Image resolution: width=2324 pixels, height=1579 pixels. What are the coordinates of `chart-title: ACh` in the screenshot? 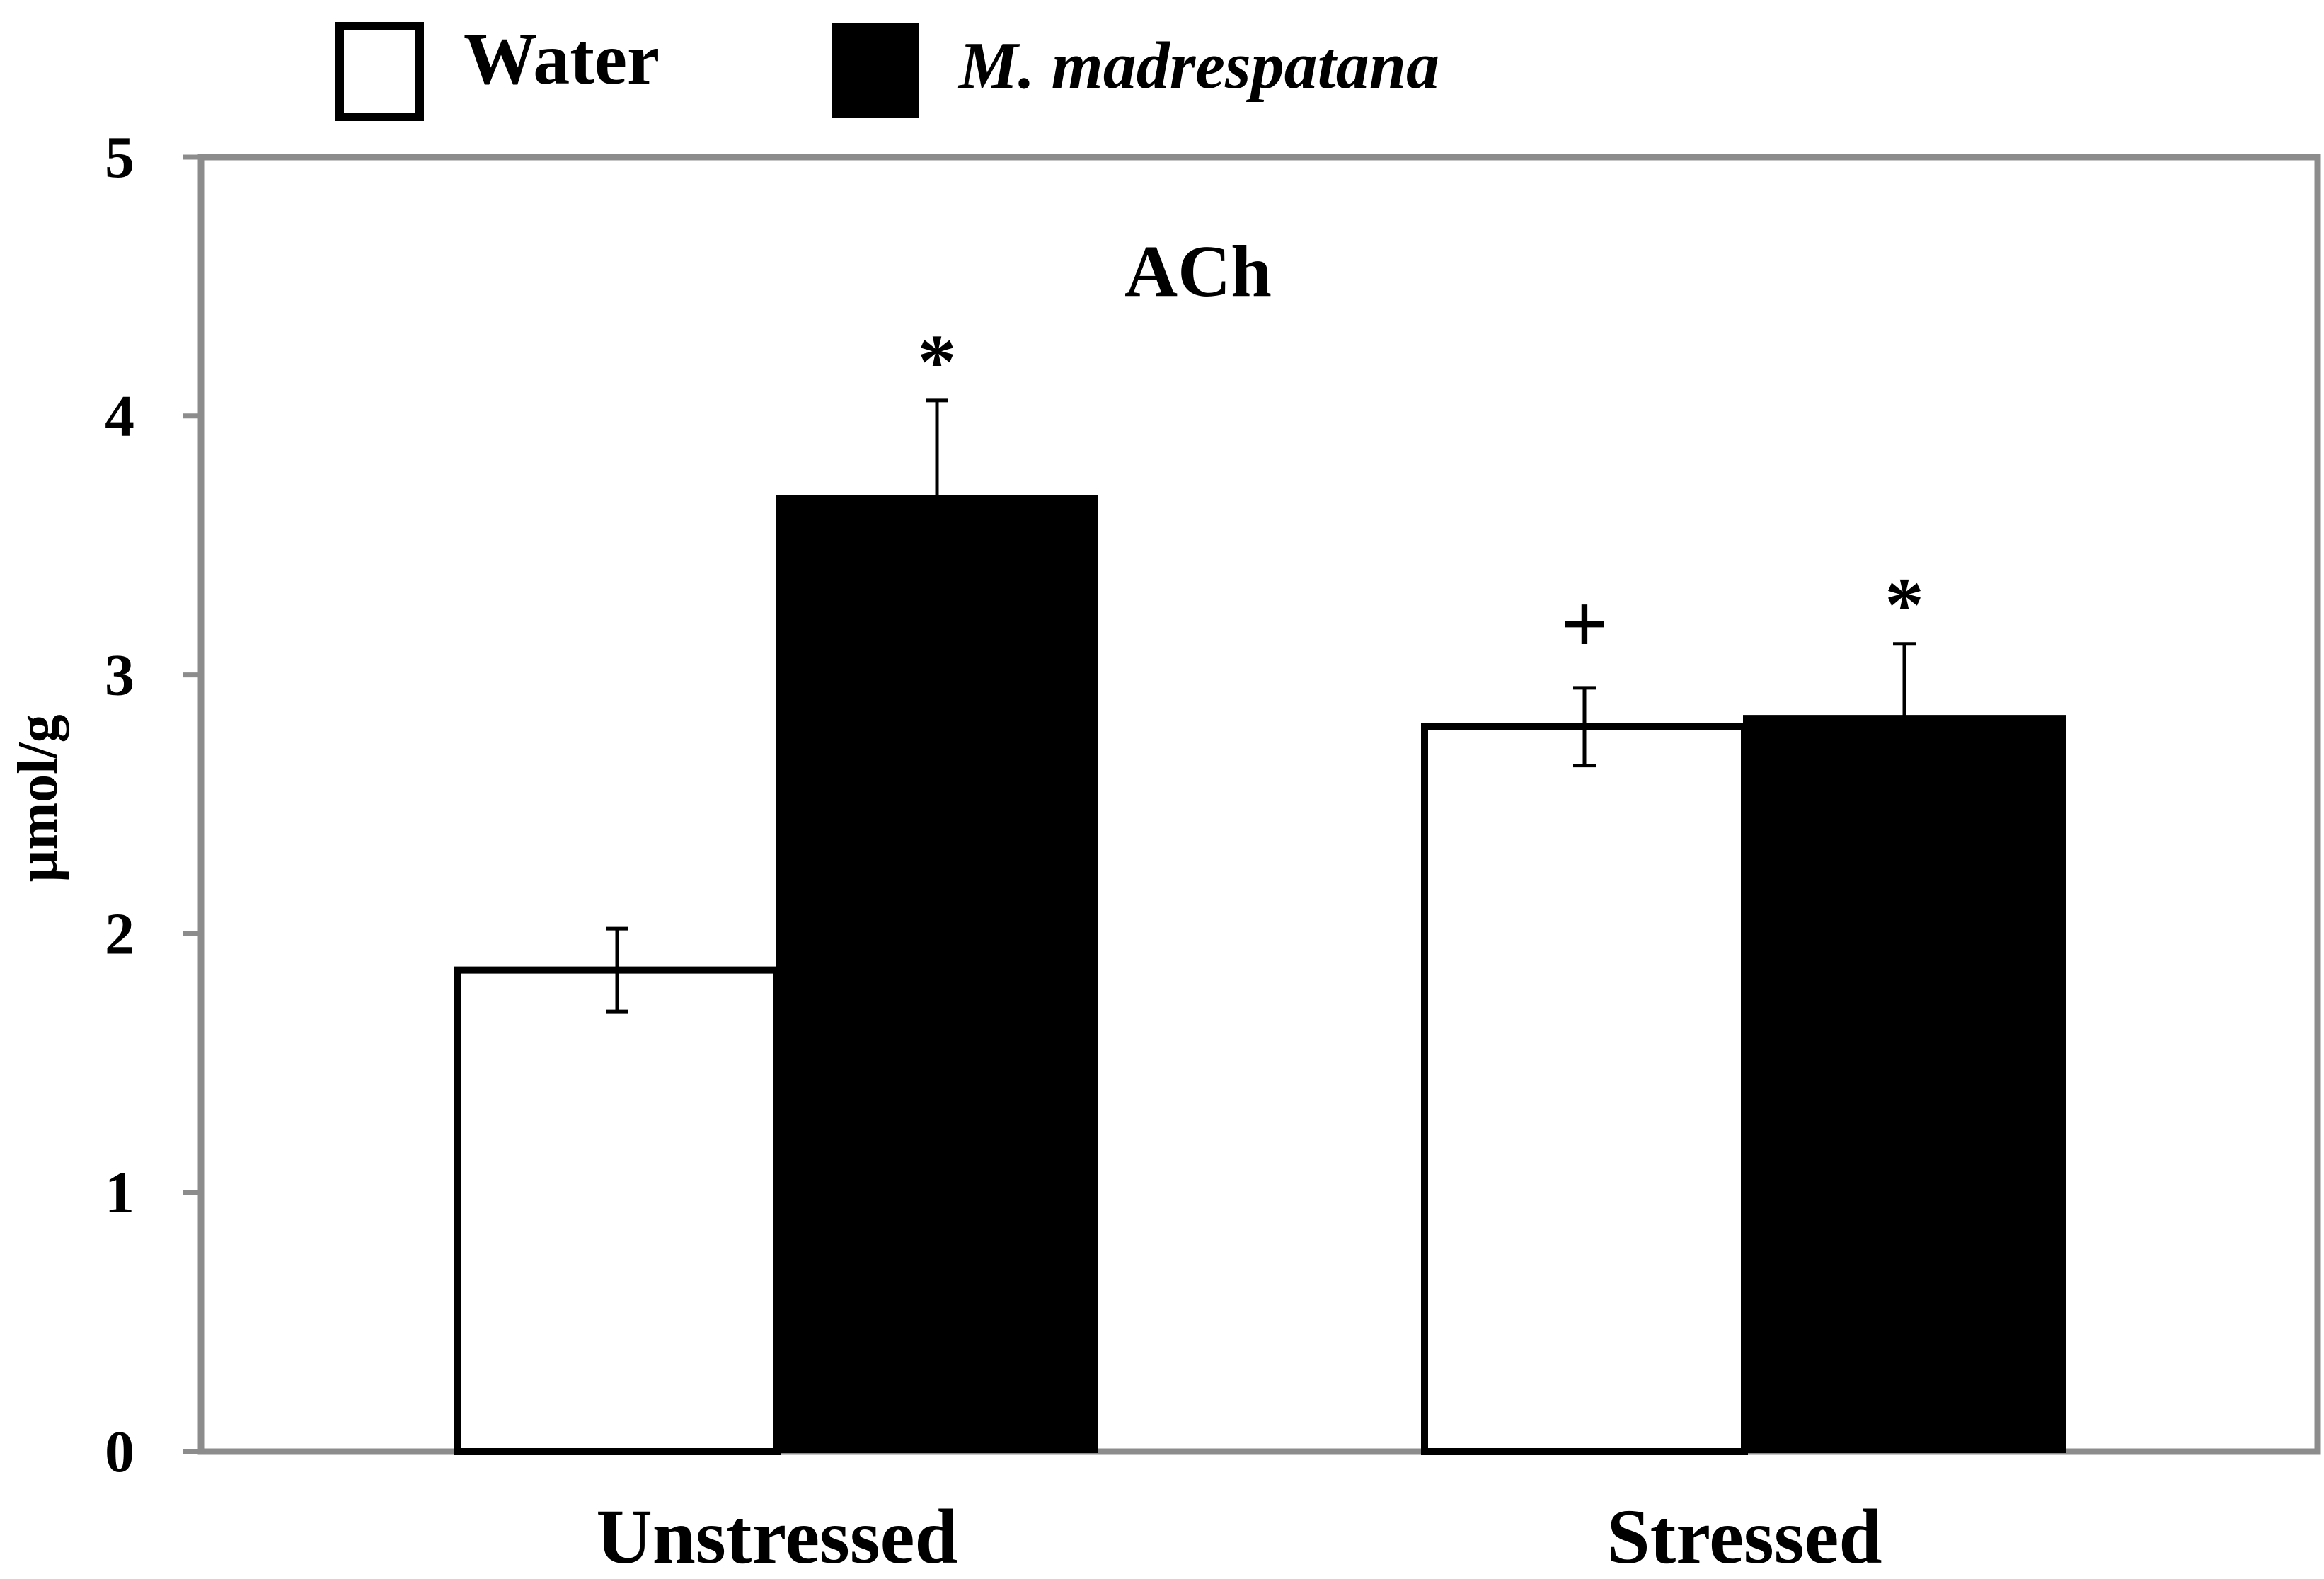 It's located at (1198, 271).